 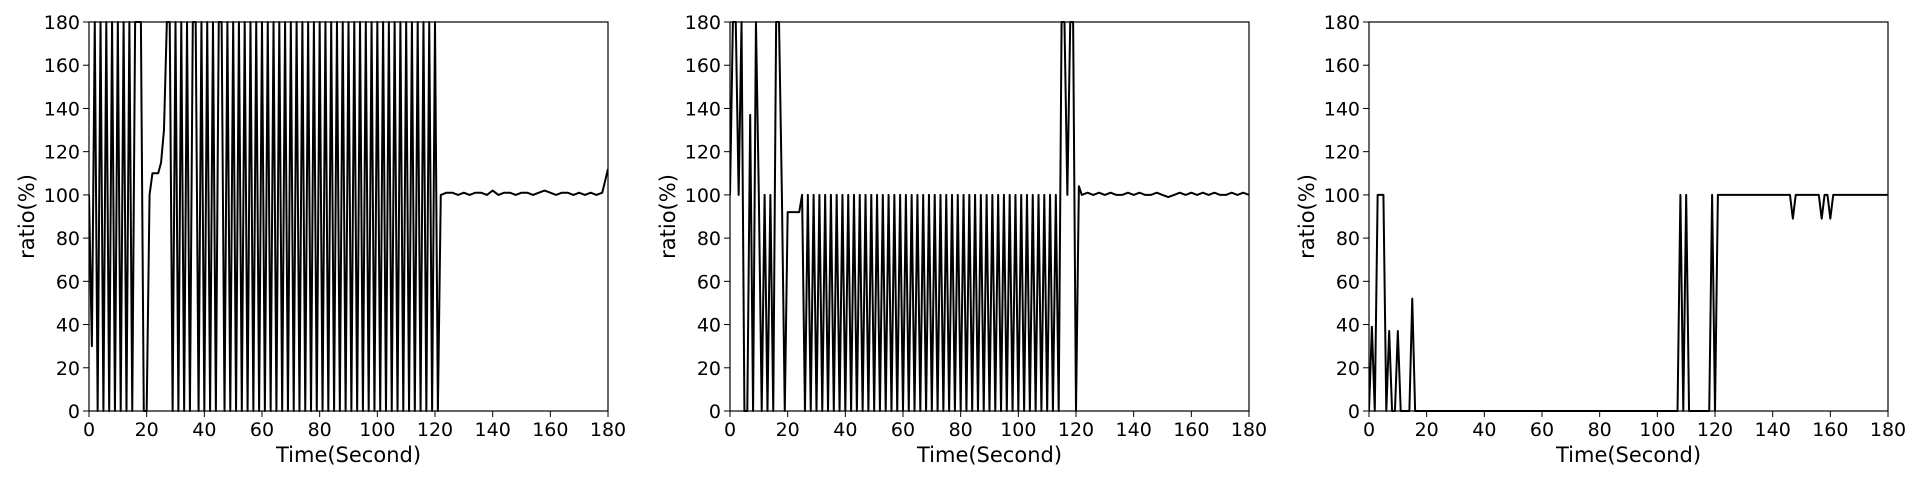 I want to click on data-line, so click(x=1628, y=302).